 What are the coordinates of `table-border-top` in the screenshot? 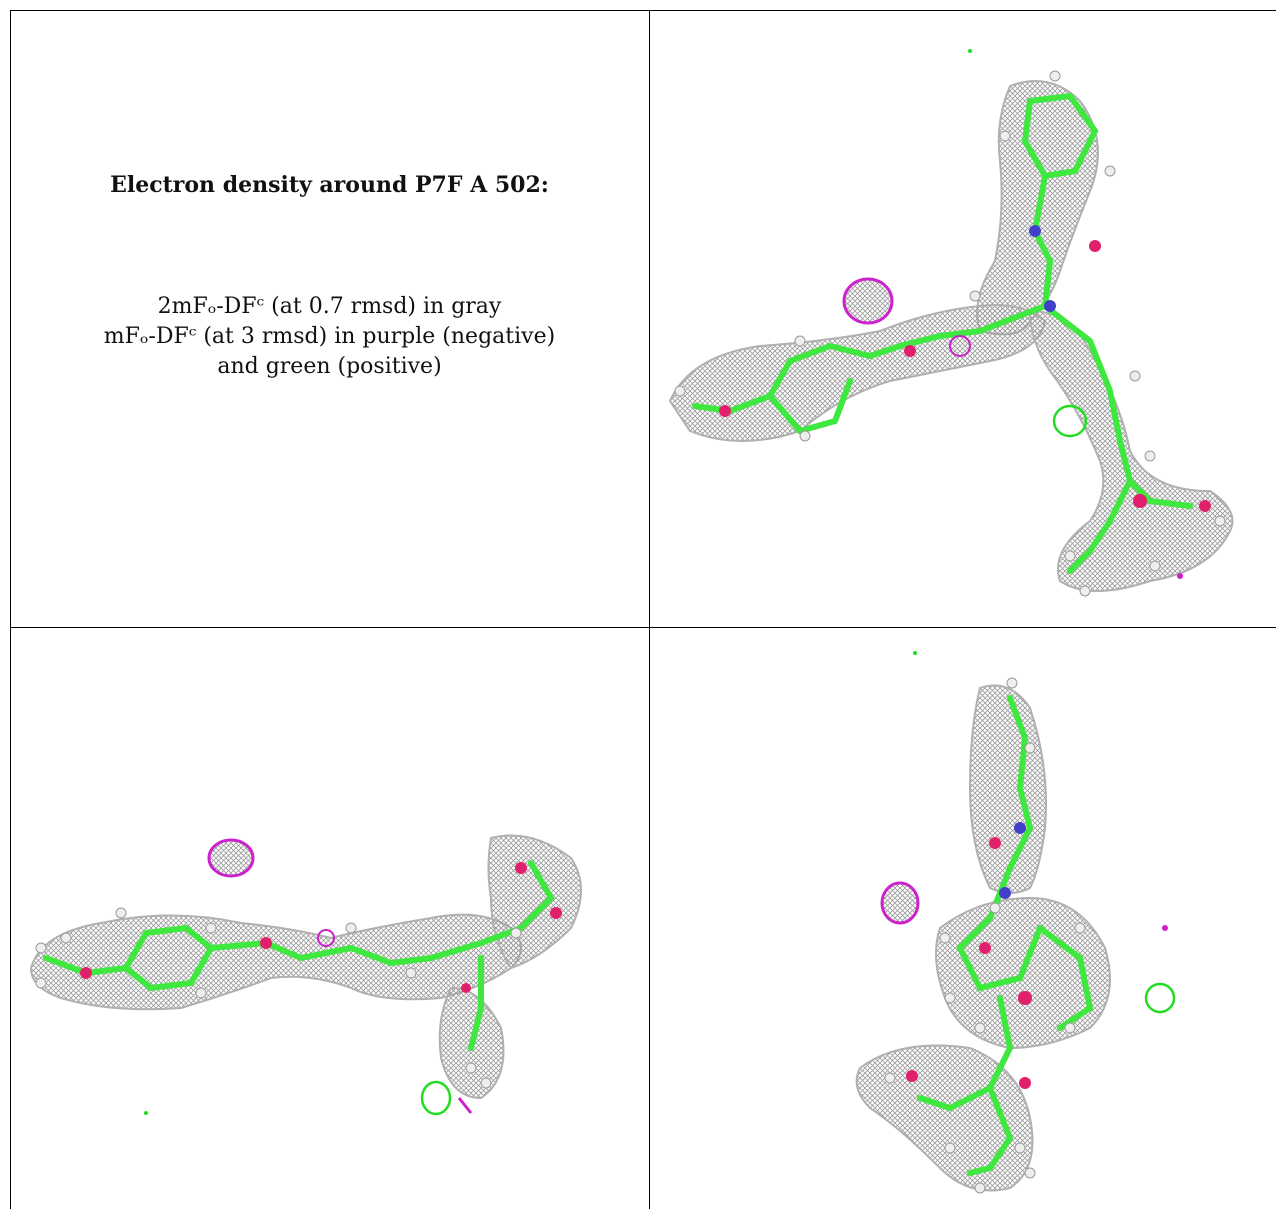 It's located at (643, 10).